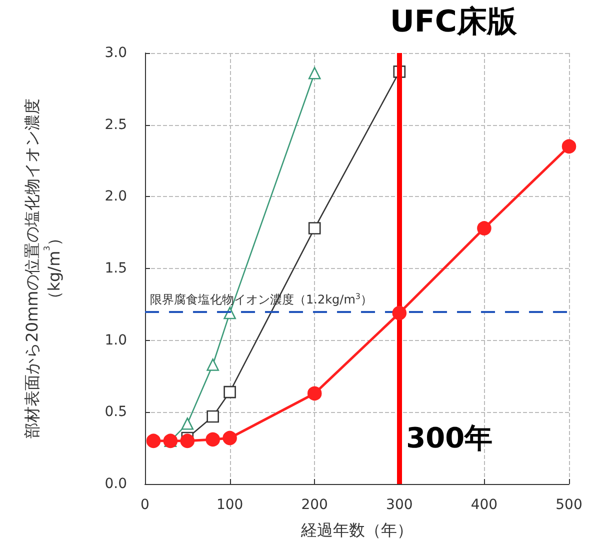 This screenshot has height=555, width=589. I want to click on x-tick-label: 400, so click(484, 505).